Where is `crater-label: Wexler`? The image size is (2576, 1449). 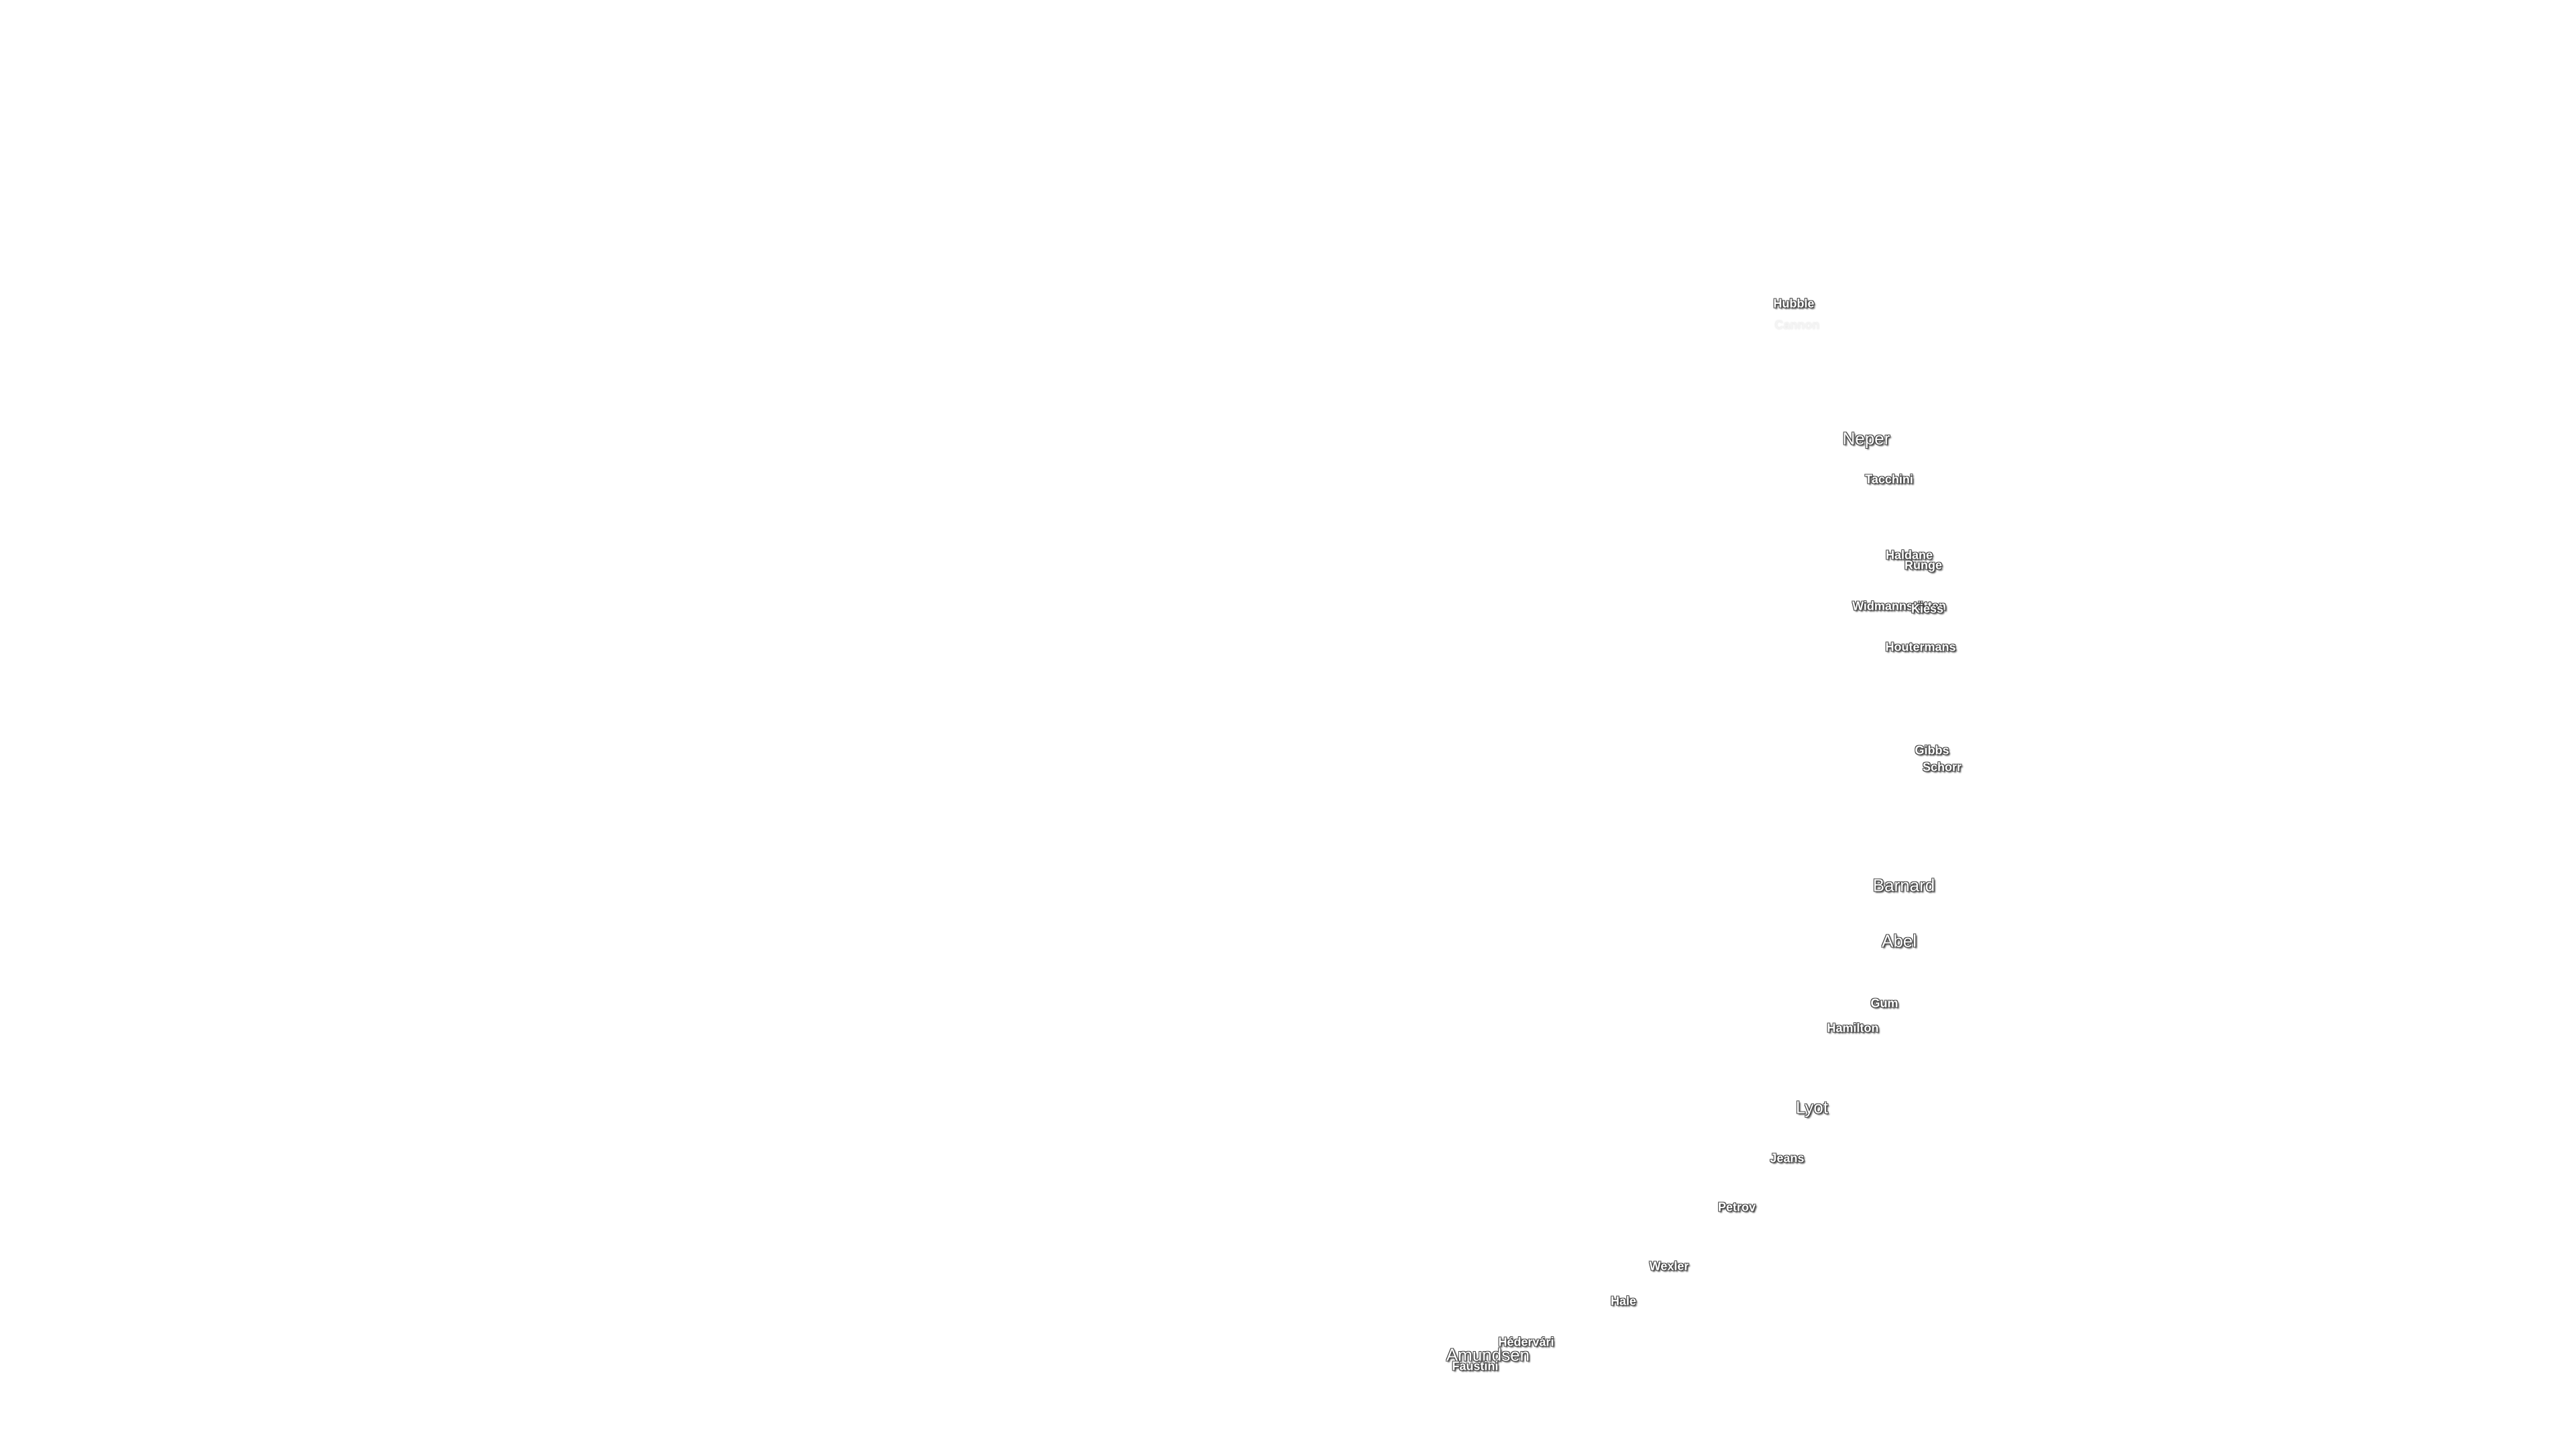
crater-label: Wexler is located at coordinates (1669, 1266).